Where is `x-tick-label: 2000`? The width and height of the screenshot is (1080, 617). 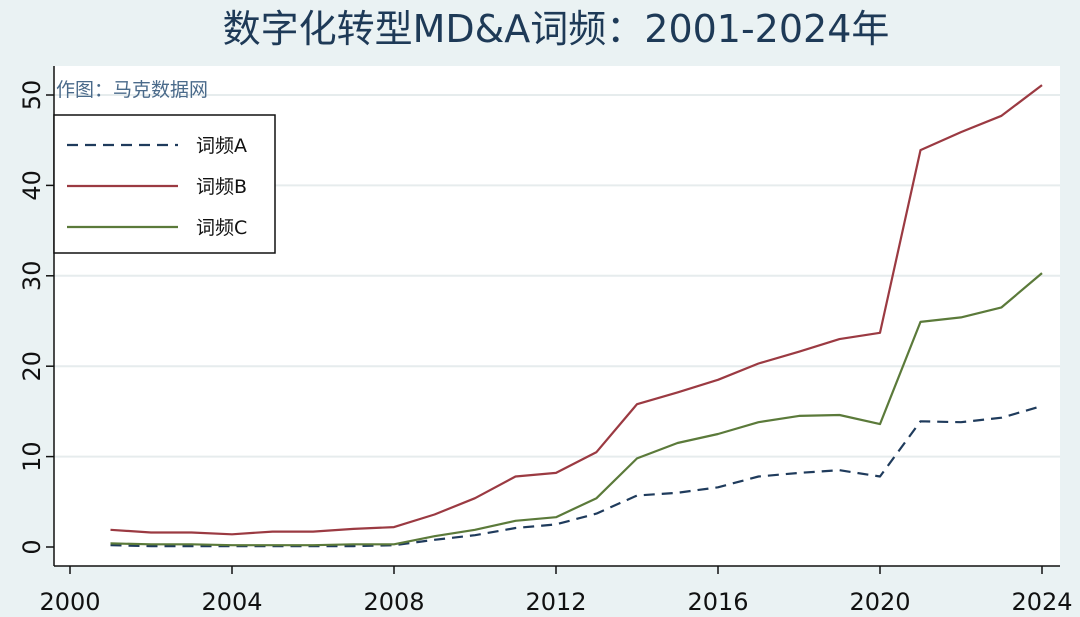 x-tick-label: 2000 is located at coordinates (69, 602).